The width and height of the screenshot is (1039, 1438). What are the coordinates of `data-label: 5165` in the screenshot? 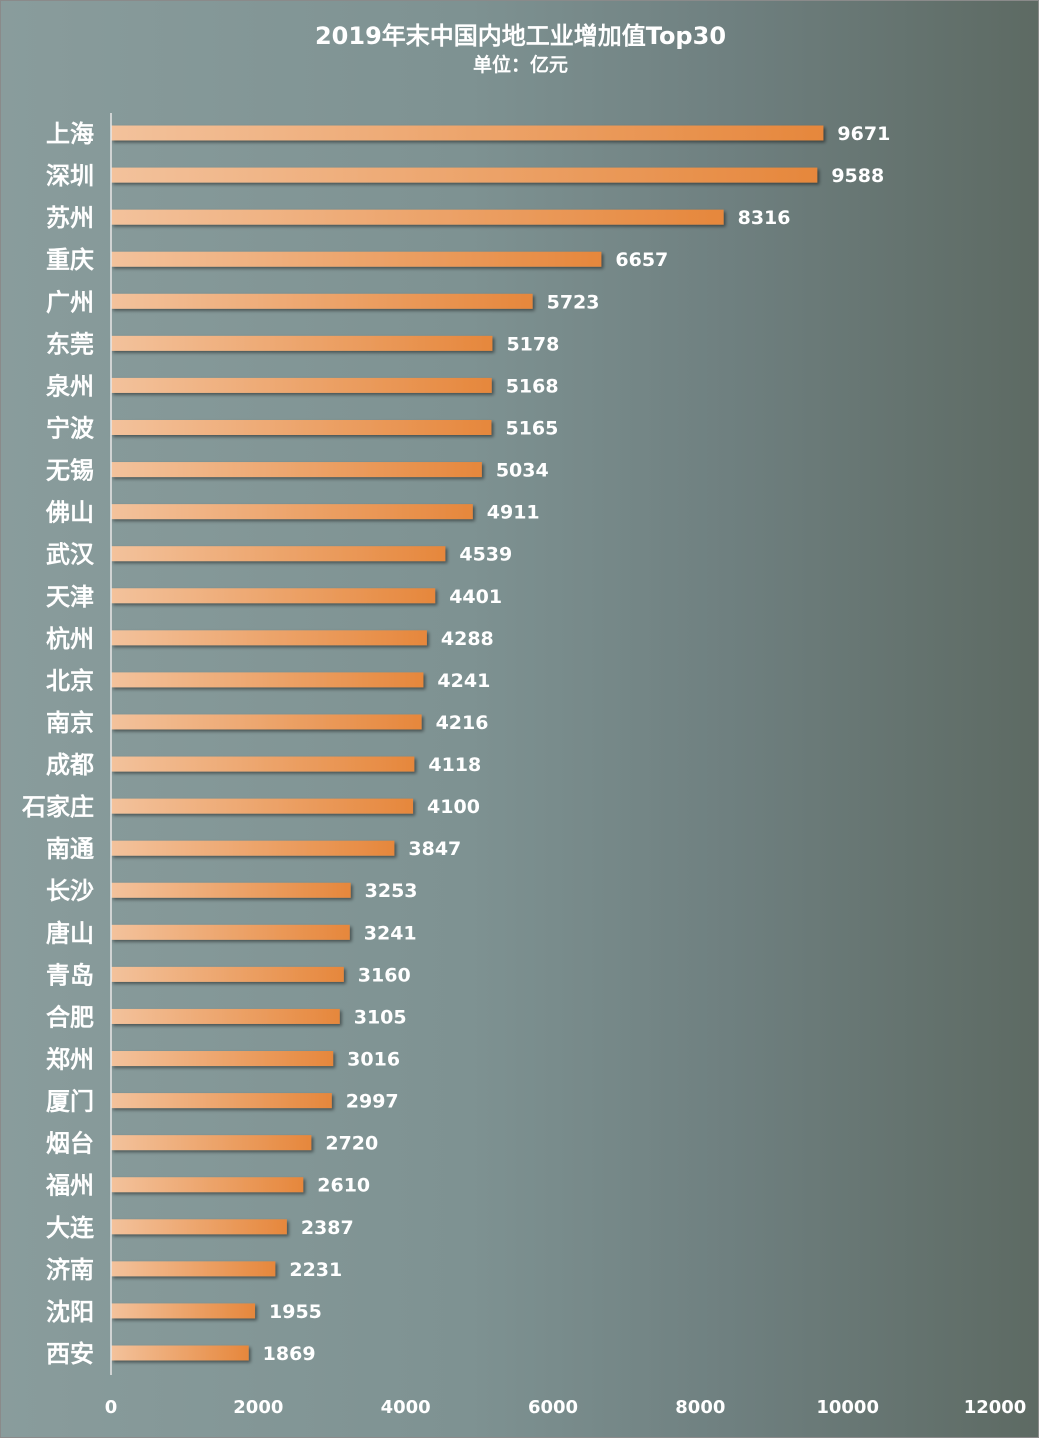 It's located at (531, 428).